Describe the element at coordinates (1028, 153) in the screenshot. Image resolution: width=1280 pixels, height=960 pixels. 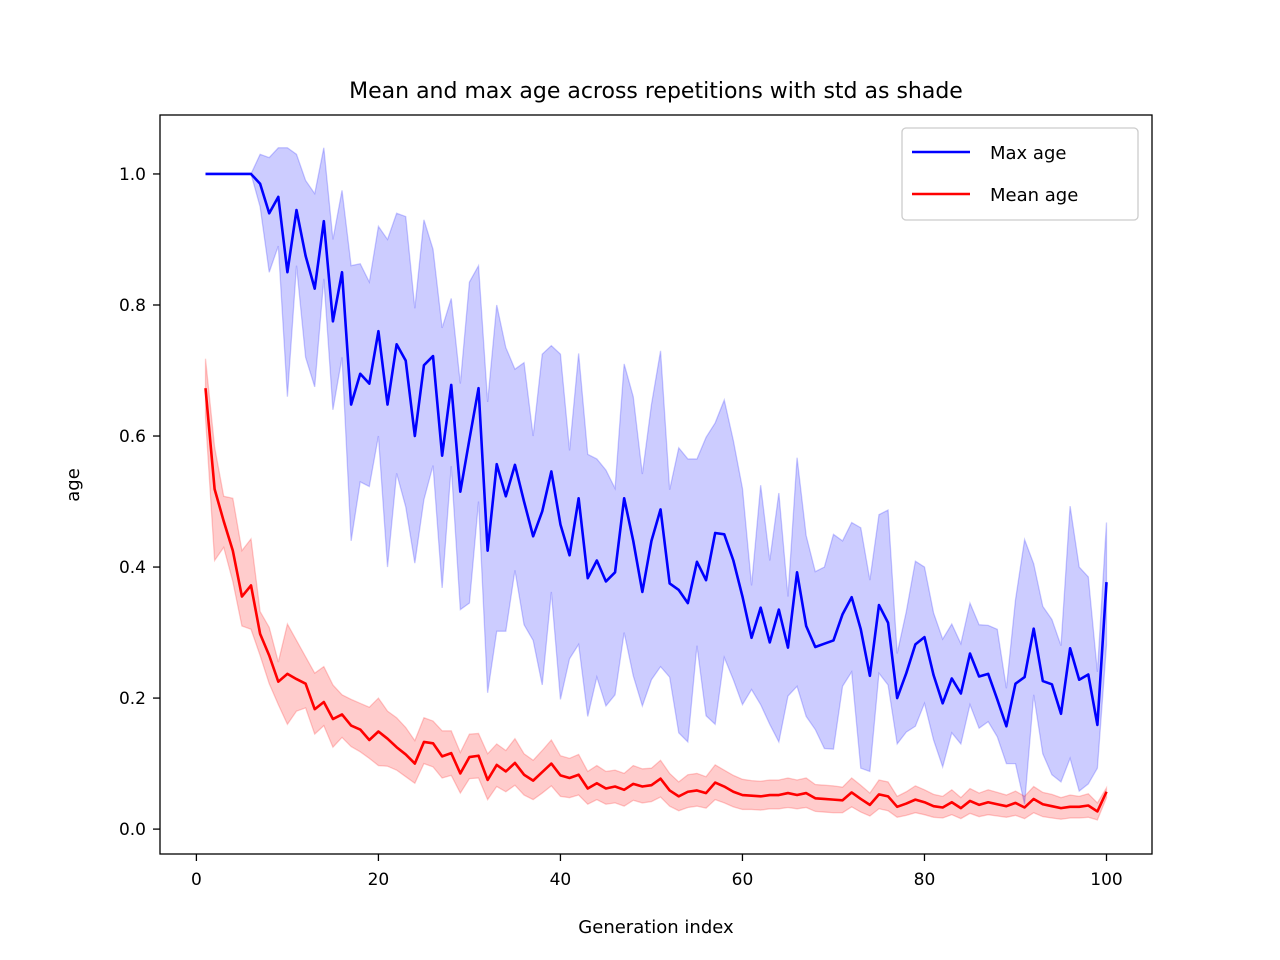
I see `legend-label-max-age: Max age` at that location.